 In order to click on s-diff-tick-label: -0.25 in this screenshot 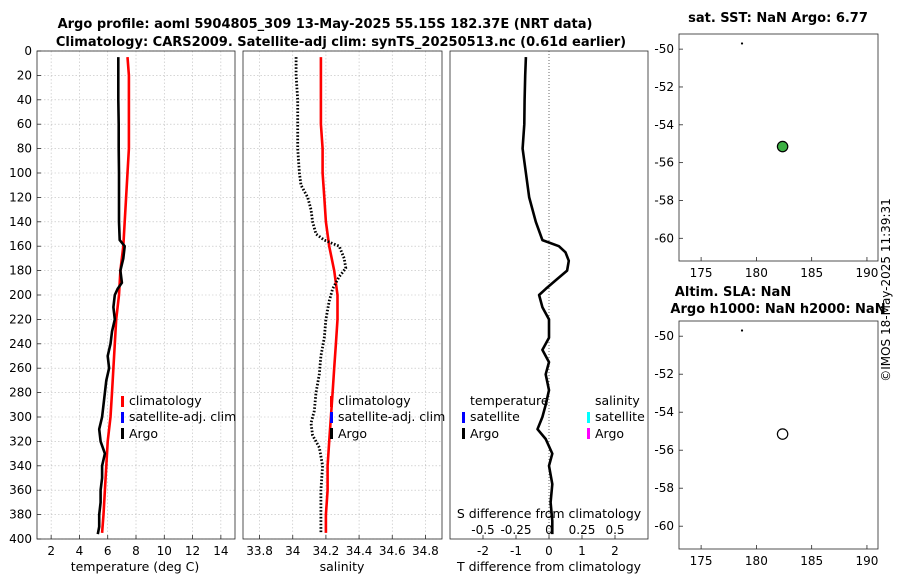, I will do `click(515, 530)`.